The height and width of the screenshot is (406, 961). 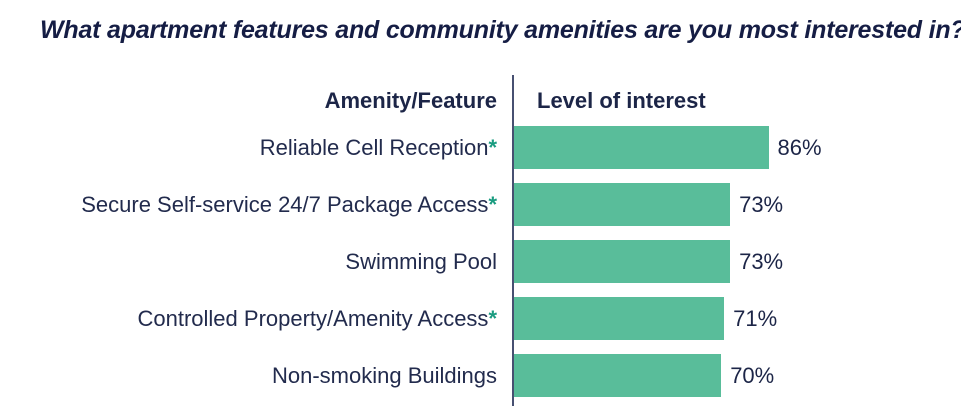 I want to click on row-label-cell: Secure Self-service 24/7 Package Access *, so click(x=256, y=211).